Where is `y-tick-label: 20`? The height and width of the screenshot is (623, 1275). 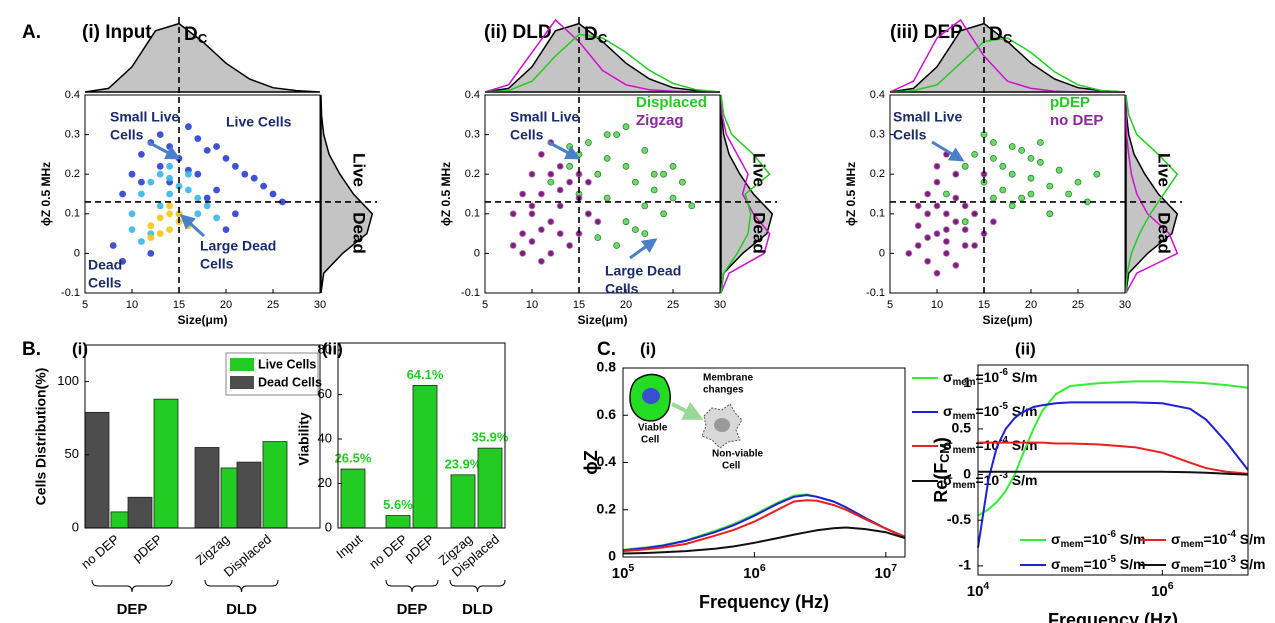
y-tick-label: 20 is located at coordinates (325, 482).